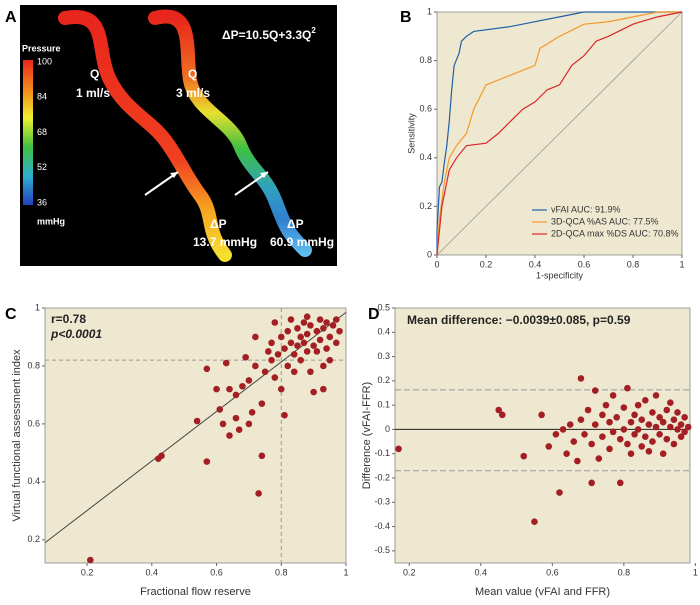 This screenshot has height=605, width=700. I want to click on reference-diagonal, so click(559, 133).